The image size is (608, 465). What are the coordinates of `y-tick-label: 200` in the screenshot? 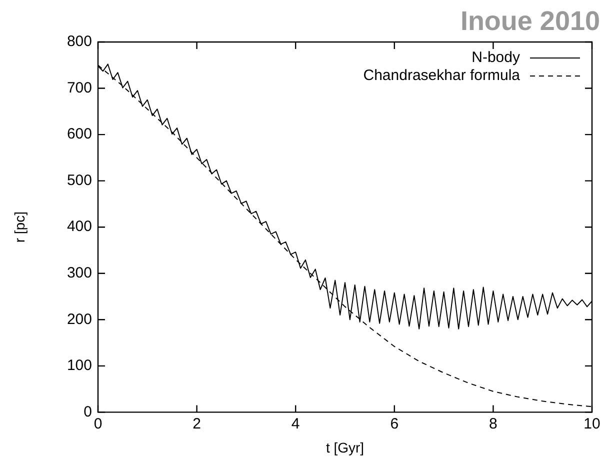 It's located at (79, 319).